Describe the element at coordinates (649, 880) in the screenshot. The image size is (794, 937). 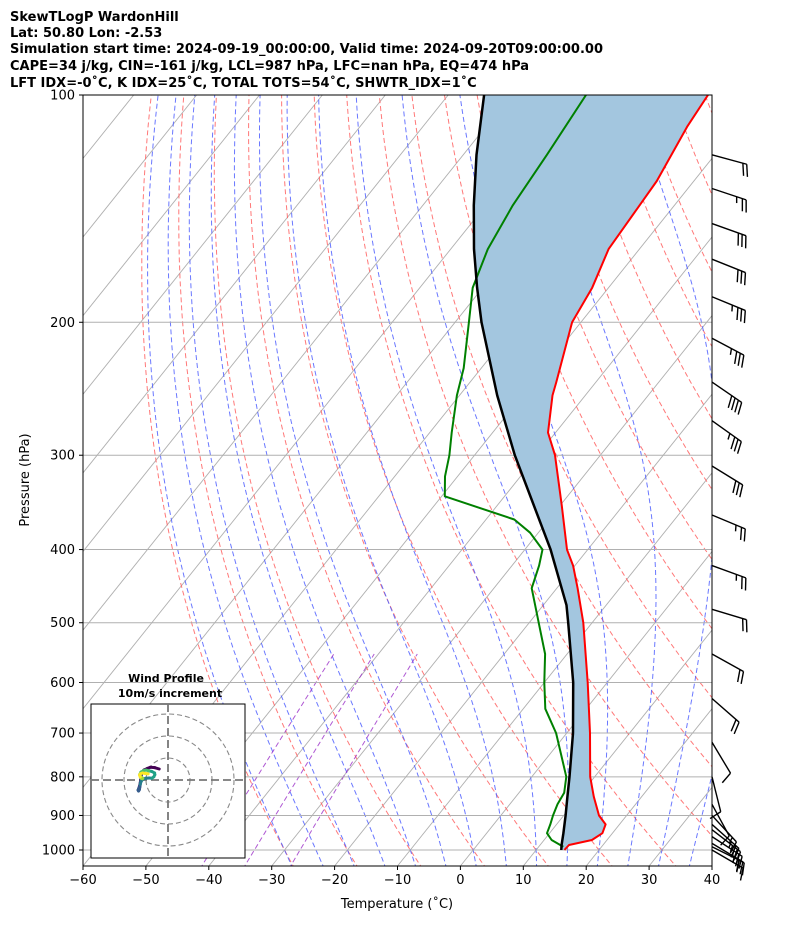
I see `x-tick-label: 30` at that location.